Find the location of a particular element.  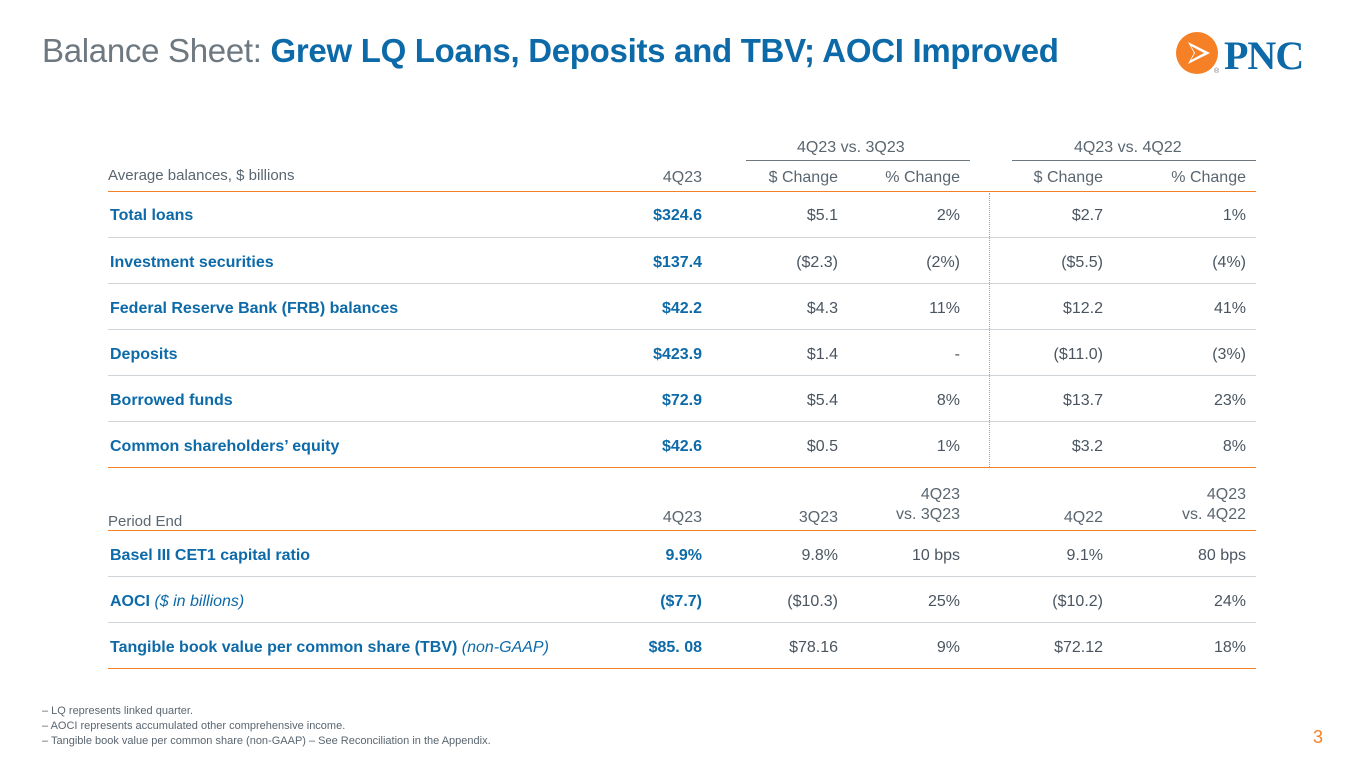

cell-pct-change-2: (3%) is located at coordinates (1229, 354).